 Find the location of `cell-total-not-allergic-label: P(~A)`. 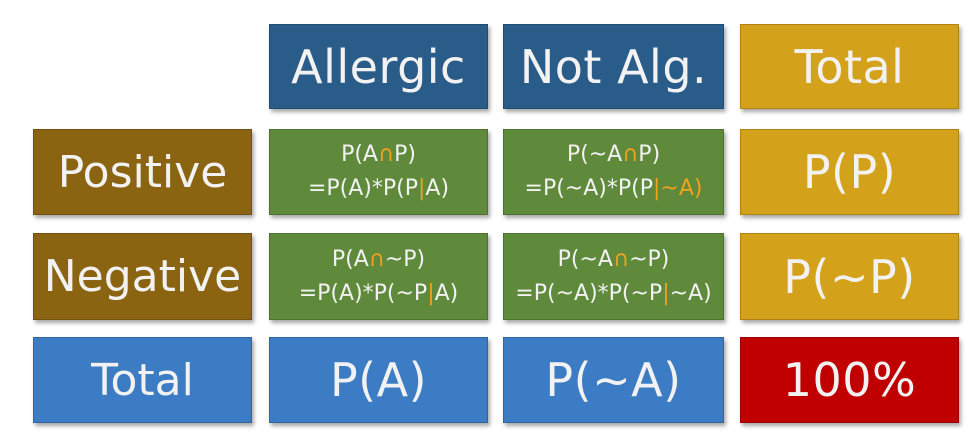

cell-total-not-allergic-label: P(~A) is located at coordinates (613, 380).